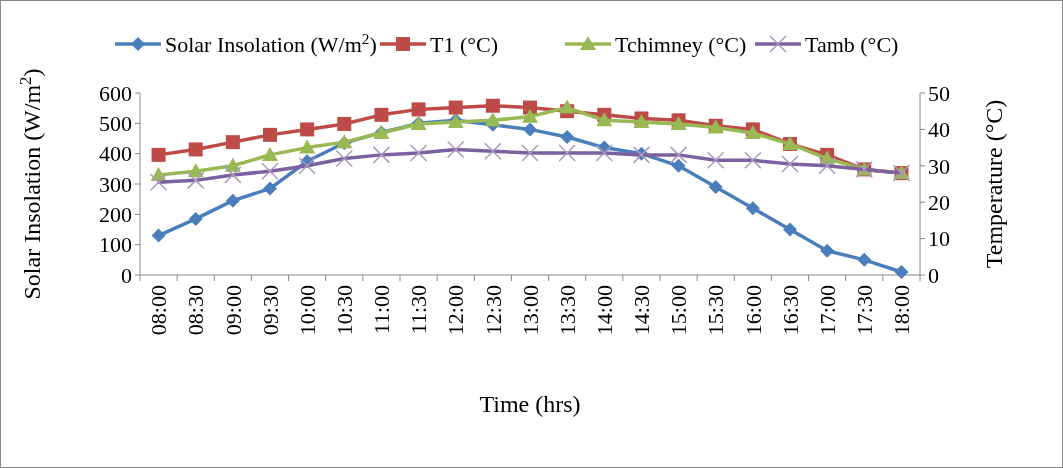  Describe the element at coordinates (530, 310) in the screenshot. I see `x-tick-label: 13:00` at that location.